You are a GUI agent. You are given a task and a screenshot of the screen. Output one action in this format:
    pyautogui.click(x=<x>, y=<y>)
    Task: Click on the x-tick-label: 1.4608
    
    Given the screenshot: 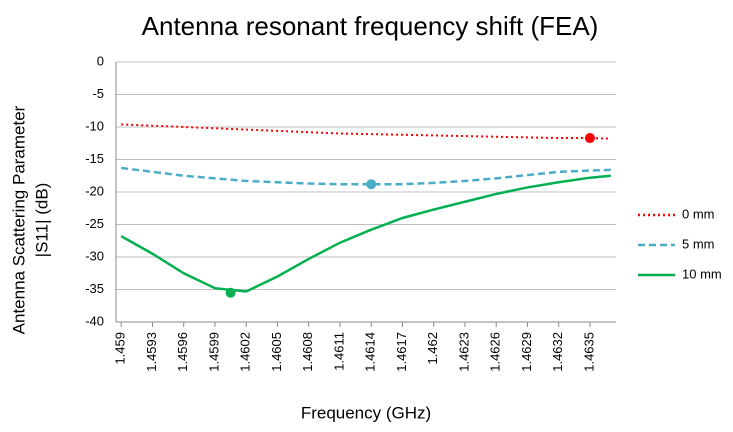 What is the action you would take?
    pyautogui.click(x=307, y=352)
    